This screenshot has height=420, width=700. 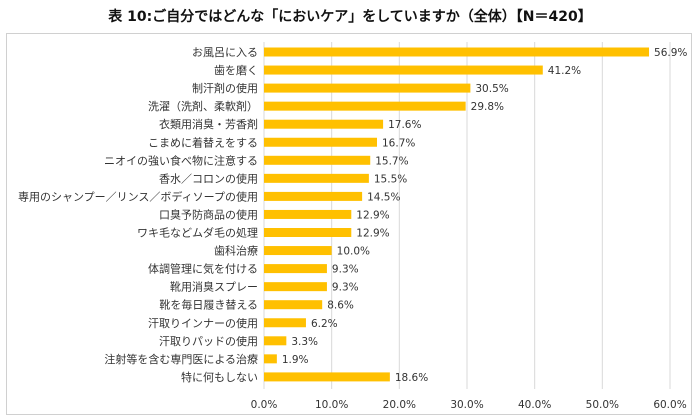 What do you see at coordinates (219, 377) in the screenshot?
I see `category-label: 特に何もしない` at bounding box center [219, 377].